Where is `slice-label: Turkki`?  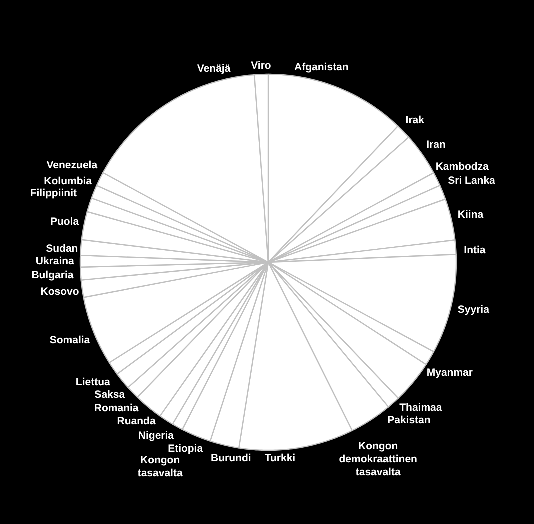 slice-label: Turkki is located at coordinates (280, 458).